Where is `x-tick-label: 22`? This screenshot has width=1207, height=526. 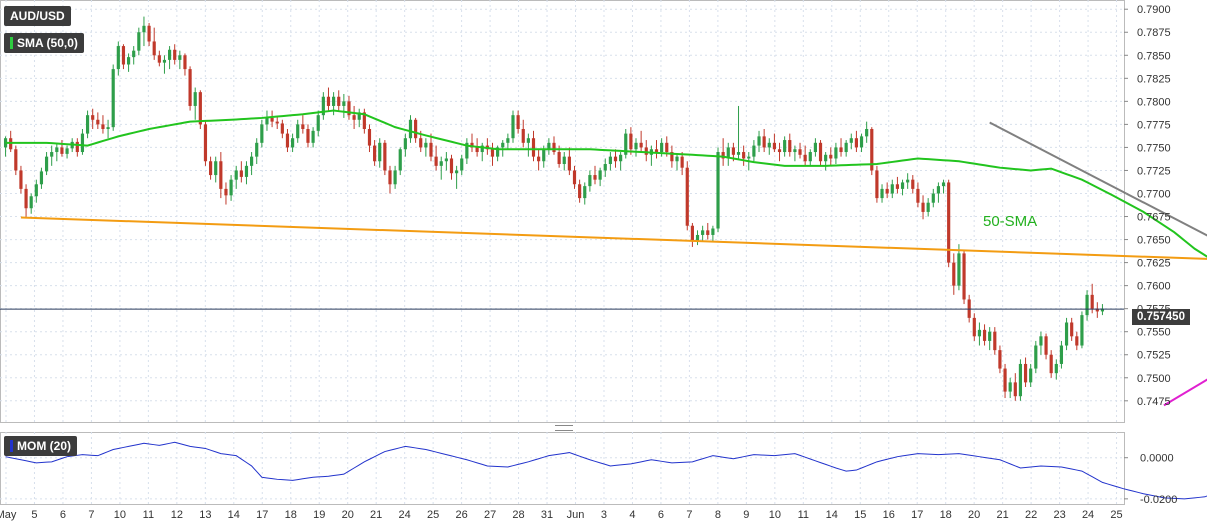
x-tick-label: 22 is located at coordinates (1031, 515).